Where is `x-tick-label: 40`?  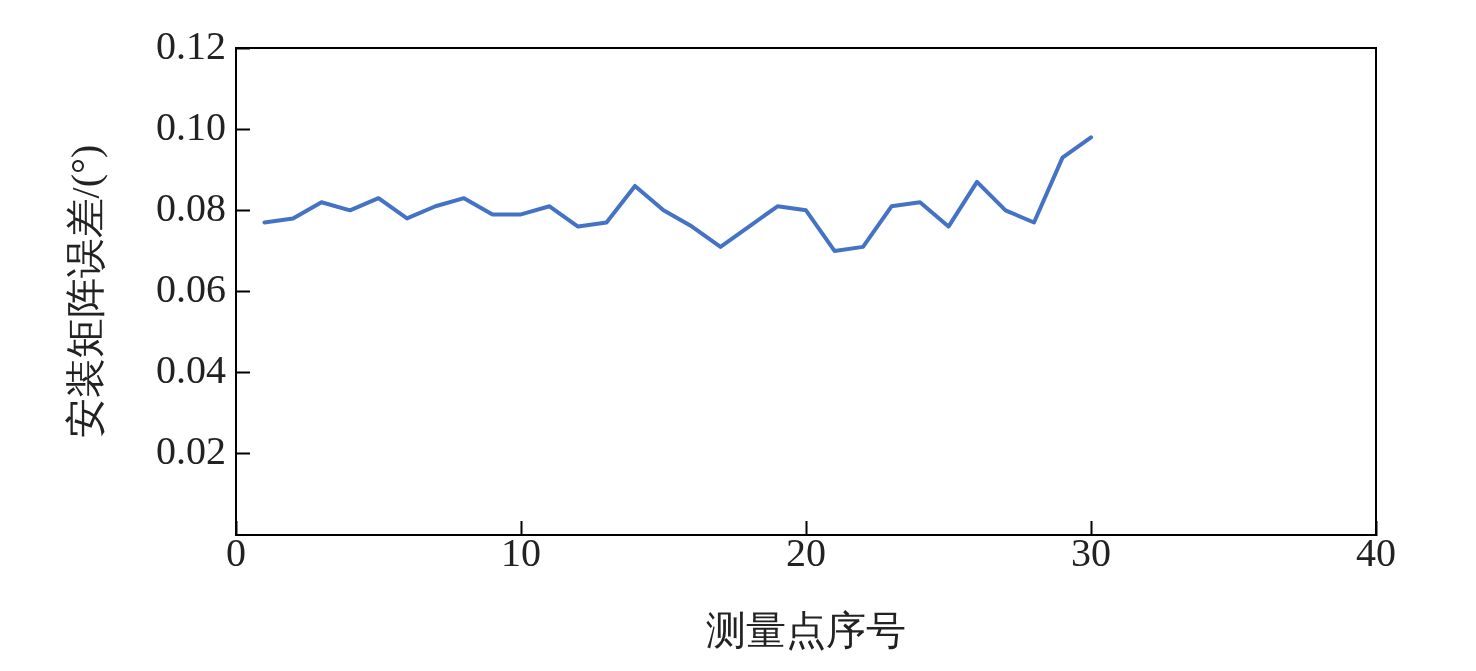
x-tick-label: 40 is located at coordinates (1376, 552).